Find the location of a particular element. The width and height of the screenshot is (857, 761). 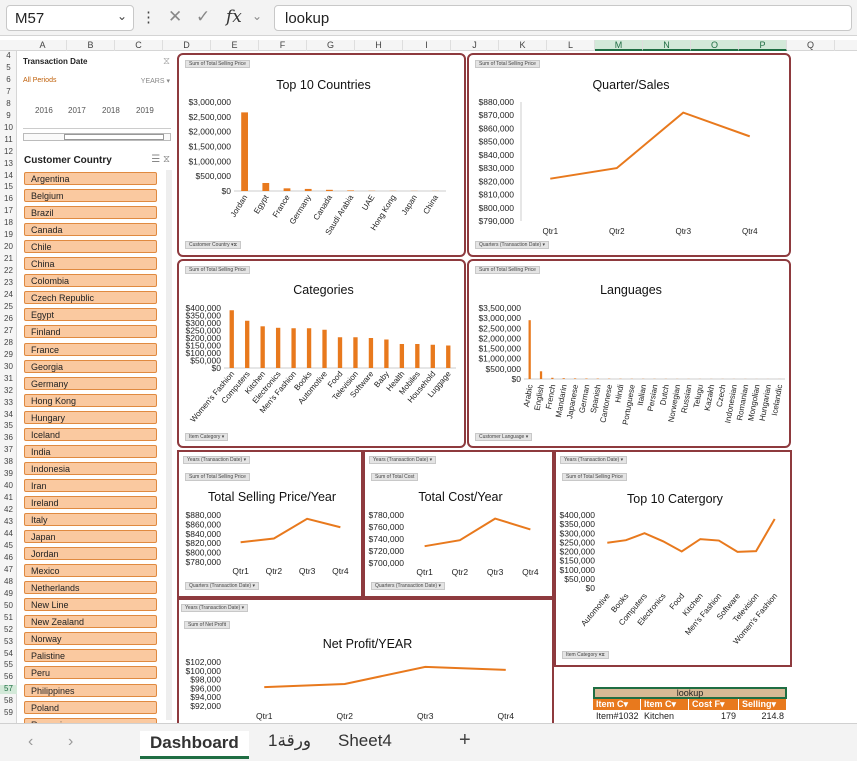

row-header-34: 34 is located at coordinates (8, 414).